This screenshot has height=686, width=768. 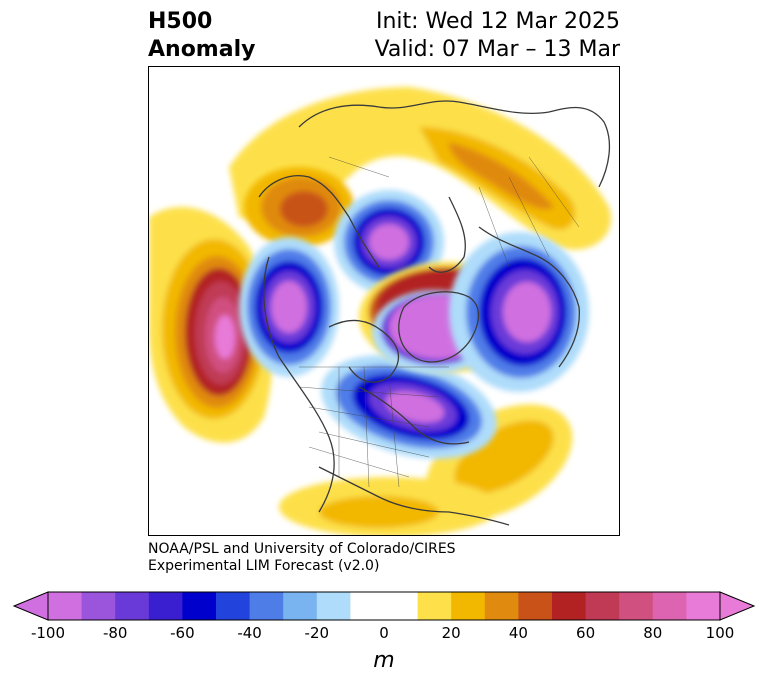 I want to click on title-left: H500 Anomaly, so click(x=201, y=36).